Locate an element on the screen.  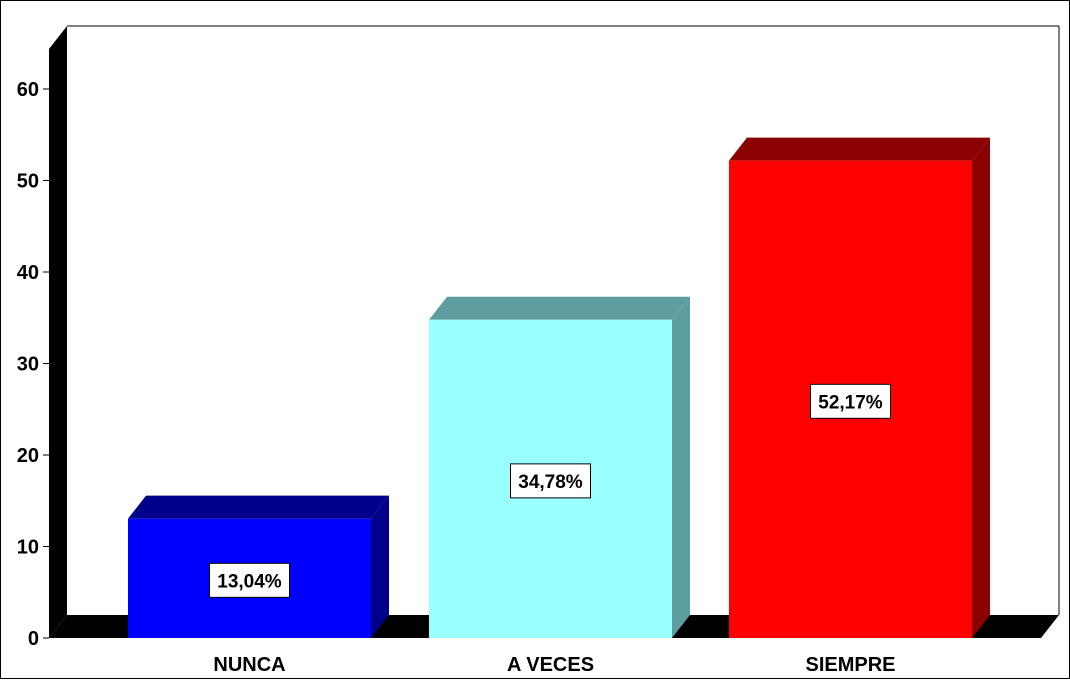
y-tick-label: 50 is located at coordinates (28, 182).